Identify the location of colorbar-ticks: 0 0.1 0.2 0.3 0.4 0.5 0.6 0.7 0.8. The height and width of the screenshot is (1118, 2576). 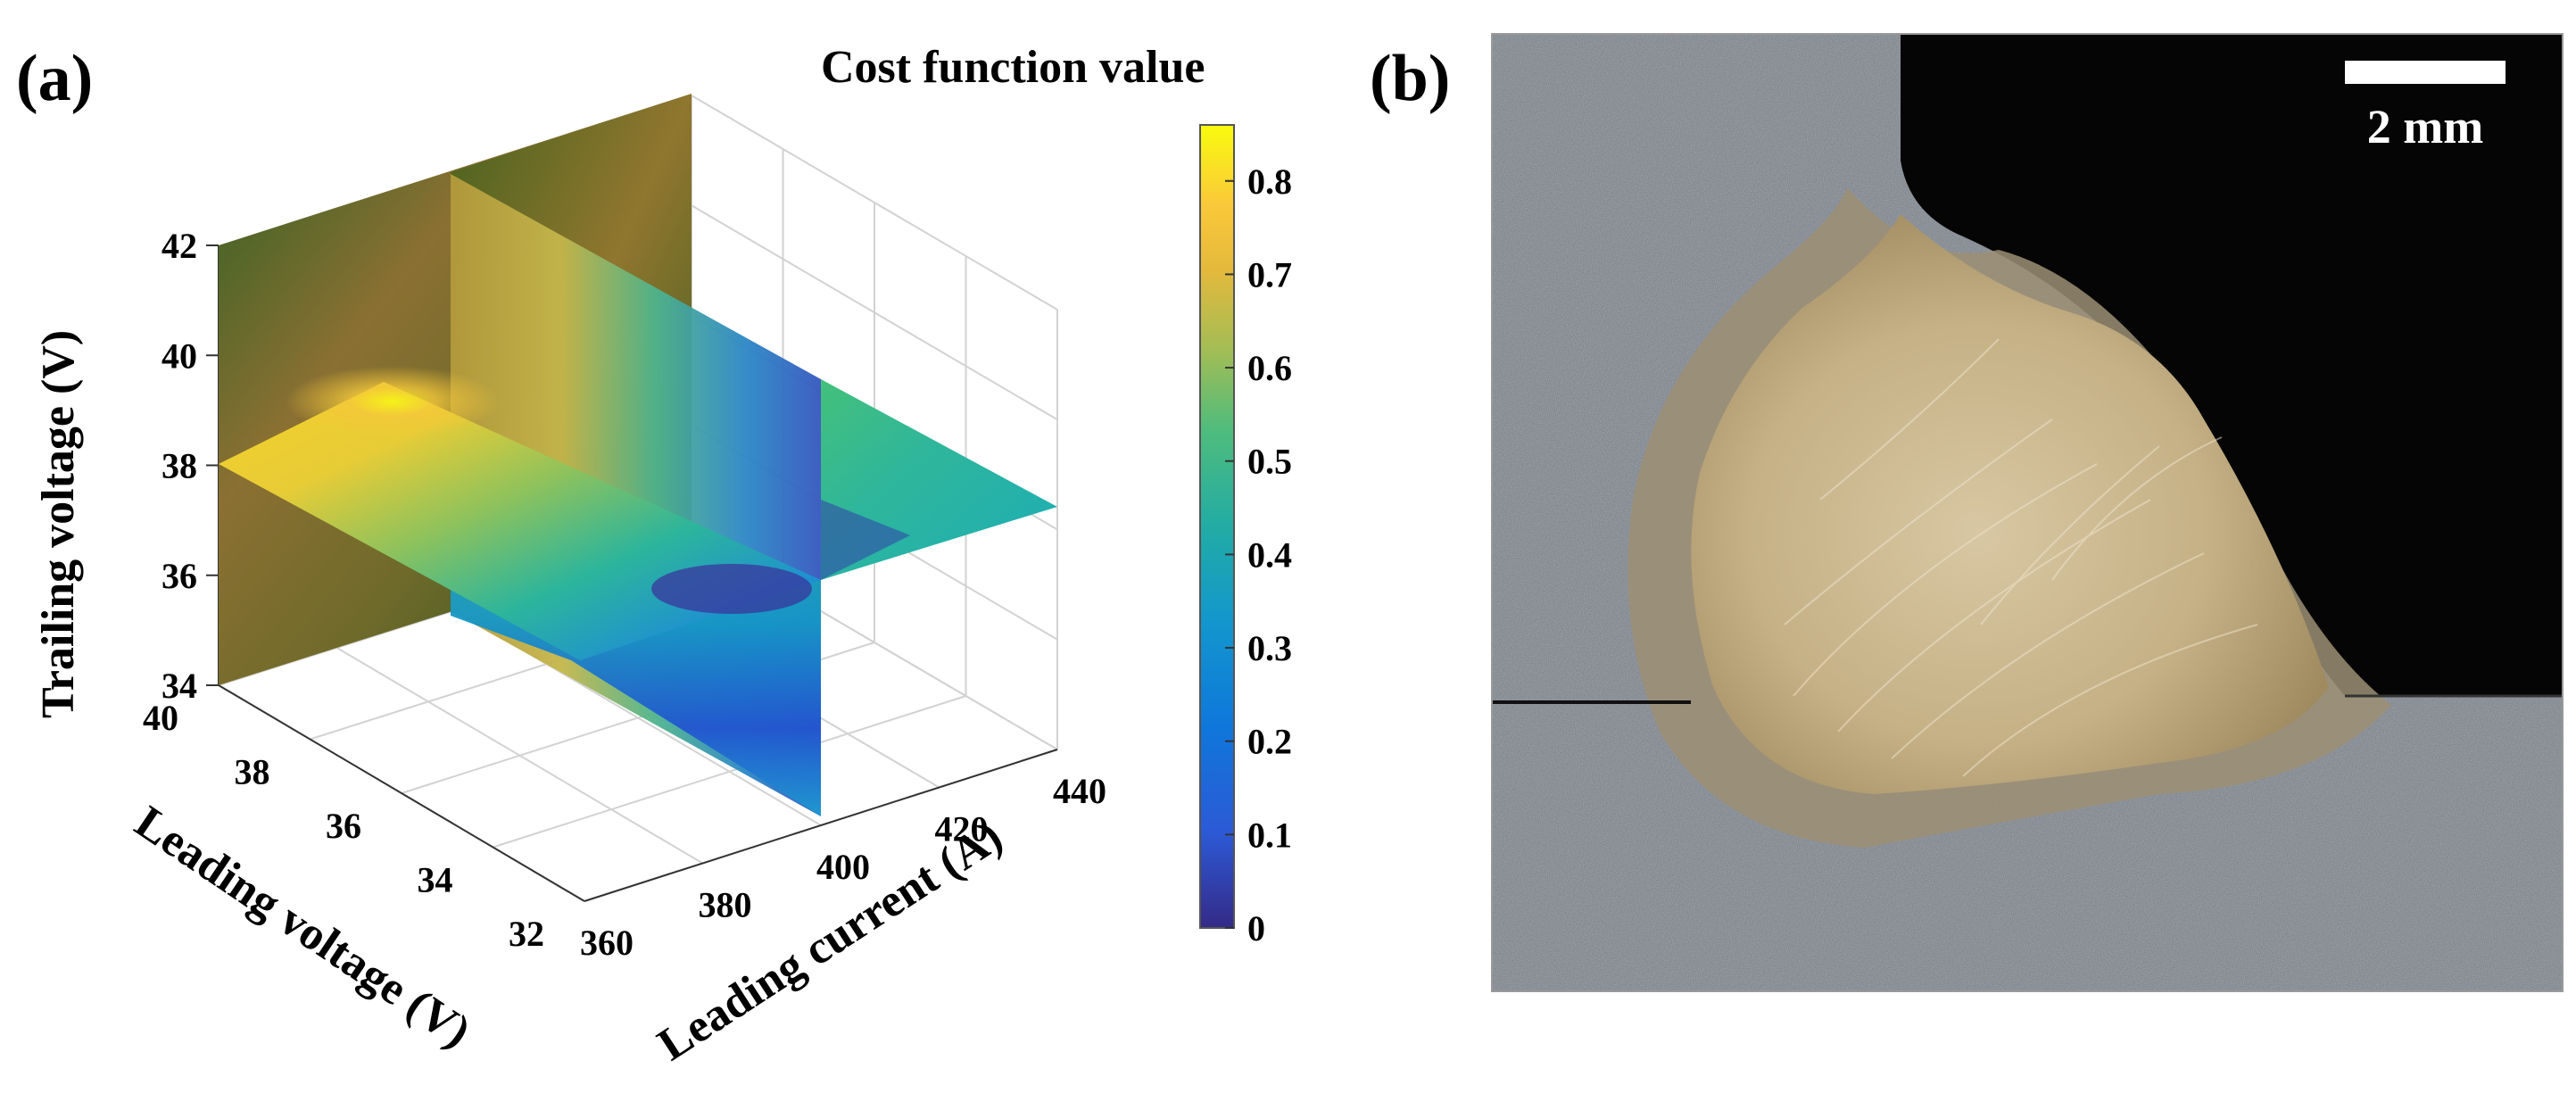
(1258, 554).